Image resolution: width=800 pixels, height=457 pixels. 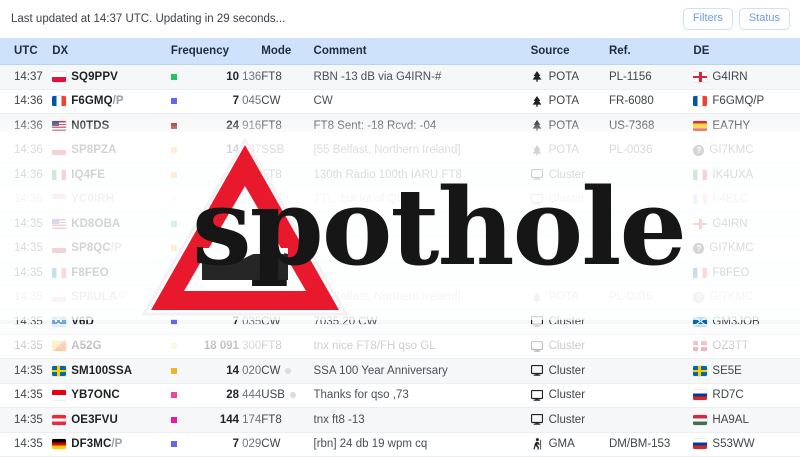 I want to click on cell-dx: SP8PZA, so click(x=111, y=150).